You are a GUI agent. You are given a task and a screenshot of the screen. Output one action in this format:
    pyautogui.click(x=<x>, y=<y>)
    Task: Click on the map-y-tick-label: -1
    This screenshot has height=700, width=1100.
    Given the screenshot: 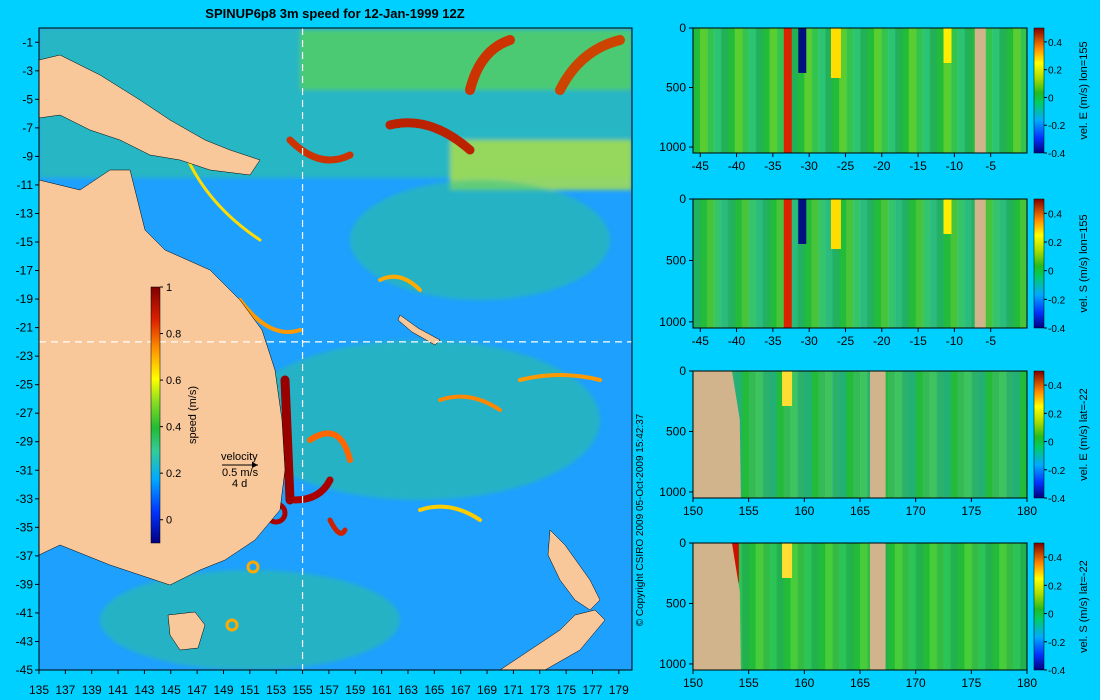 What is the action you would take?
    pyautogui.click(x=27, y=42)
    